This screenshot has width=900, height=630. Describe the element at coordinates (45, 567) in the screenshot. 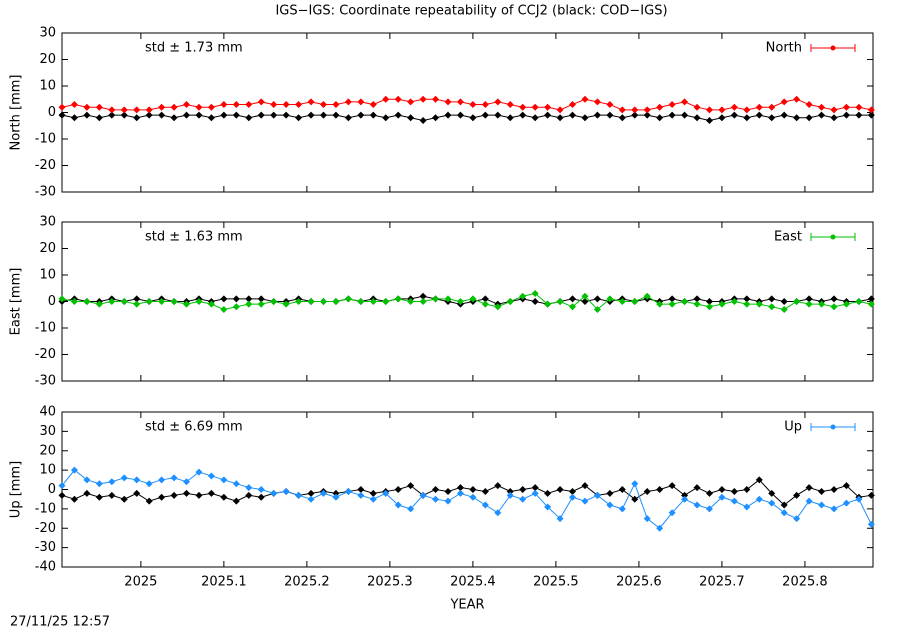

I see `y-tick-label: -40` at that location.